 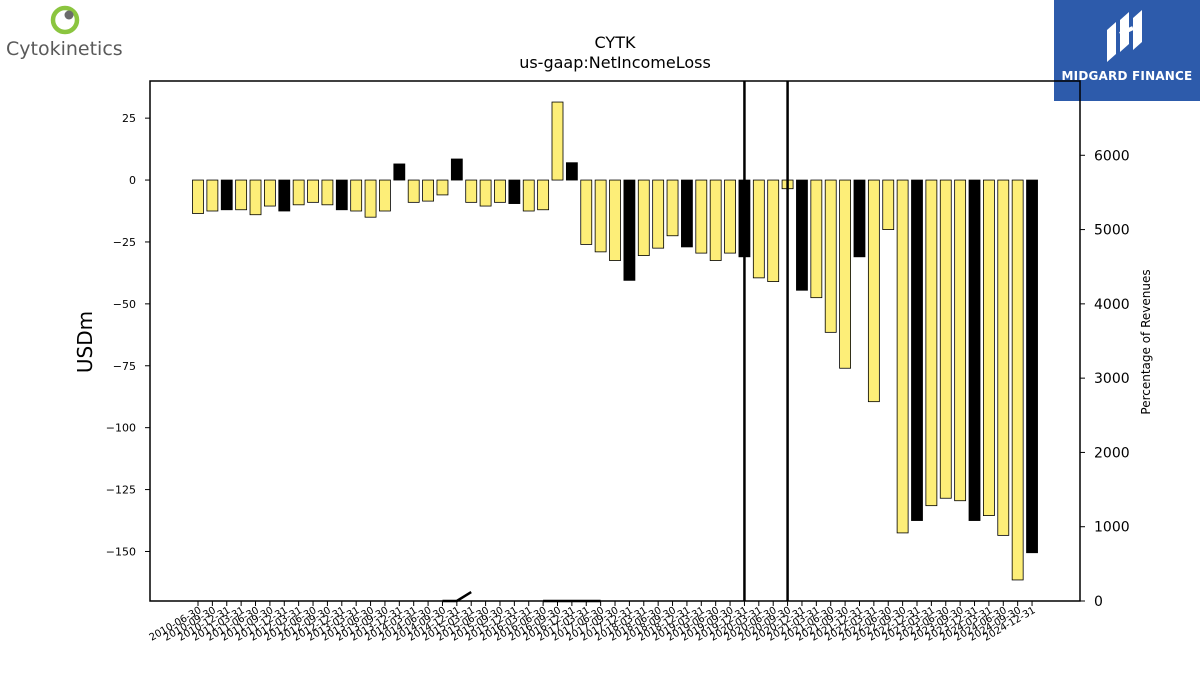 What do you see at coordinates (1112, 379) in the screenshot?
I see `y2-tick-label: 3000` at bounding box center [1112, 379].